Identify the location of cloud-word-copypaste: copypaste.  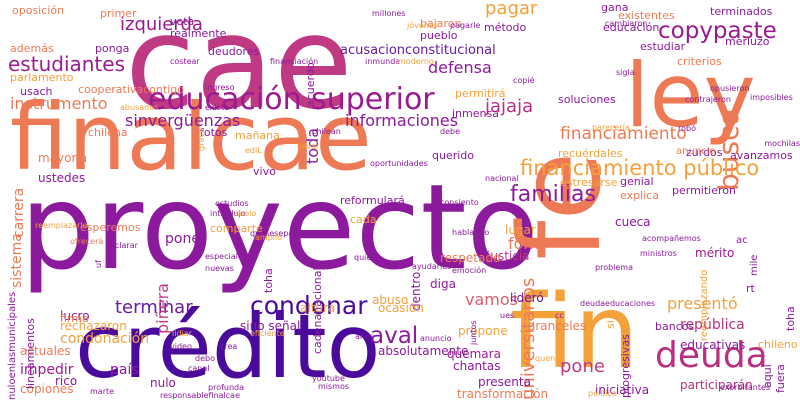
(717, 31).